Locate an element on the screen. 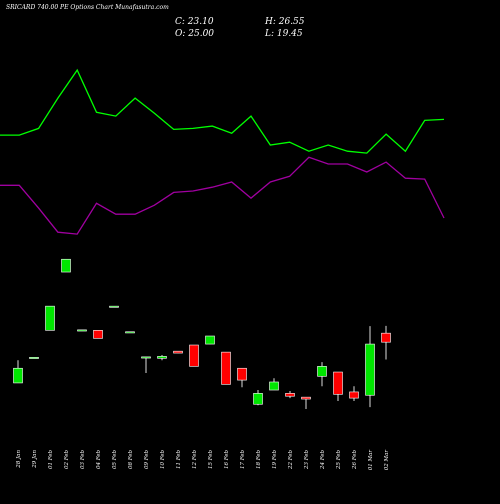 This screenshot has width=500, height=504. x-tick-label: 10 Feb is located at coordinates (163, 460).